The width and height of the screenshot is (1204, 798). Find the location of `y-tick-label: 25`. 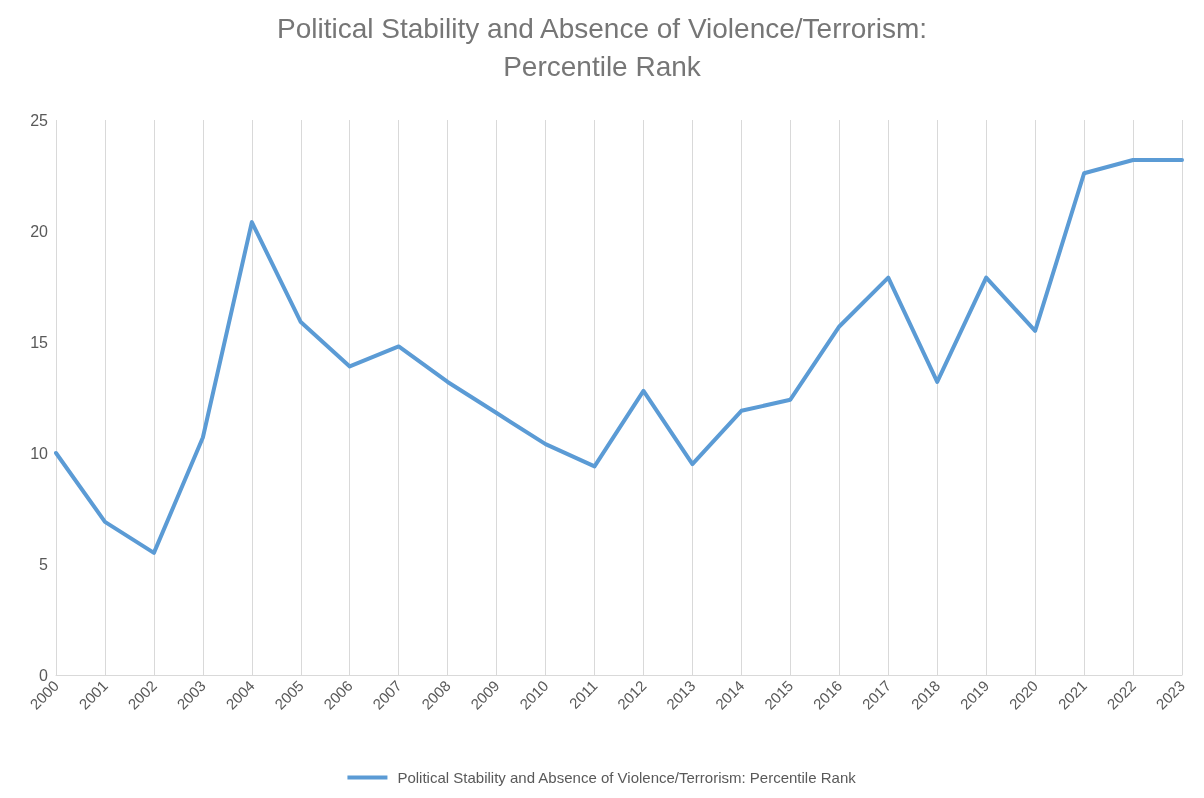

y-tick-label: 25 is located at coordinates (39, 120).